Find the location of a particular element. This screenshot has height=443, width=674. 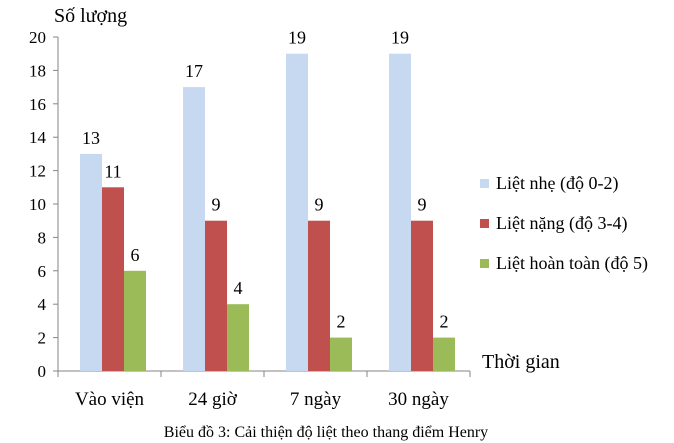

legend-label: Liệt nhẹ (độ 0-2) is located at coordinates (557, 183).